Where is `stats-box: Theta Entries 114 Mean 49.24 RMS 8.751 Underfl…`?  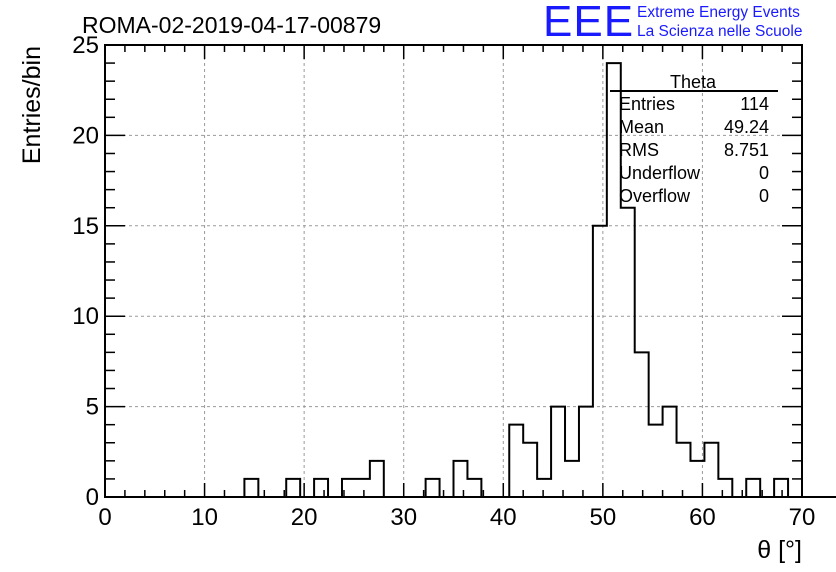 stats-box: Theta Entries 114 Mean 49.24 RMS 8.751 Underfl… is located at coordinates (694, 139).